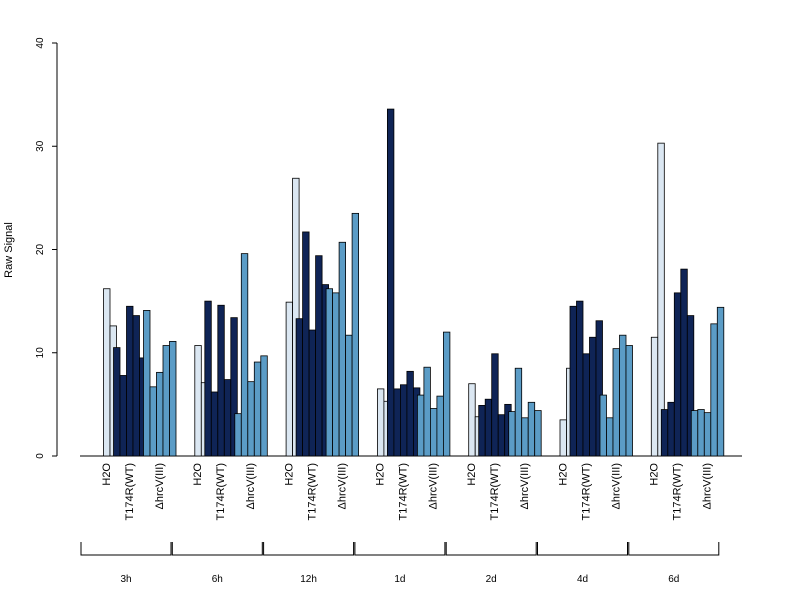 The image size is (800, 600). What do you see at coordinates (491, 549) in the screenshot?
I see `time-bracket-2d` at bounding box center [491, 549].